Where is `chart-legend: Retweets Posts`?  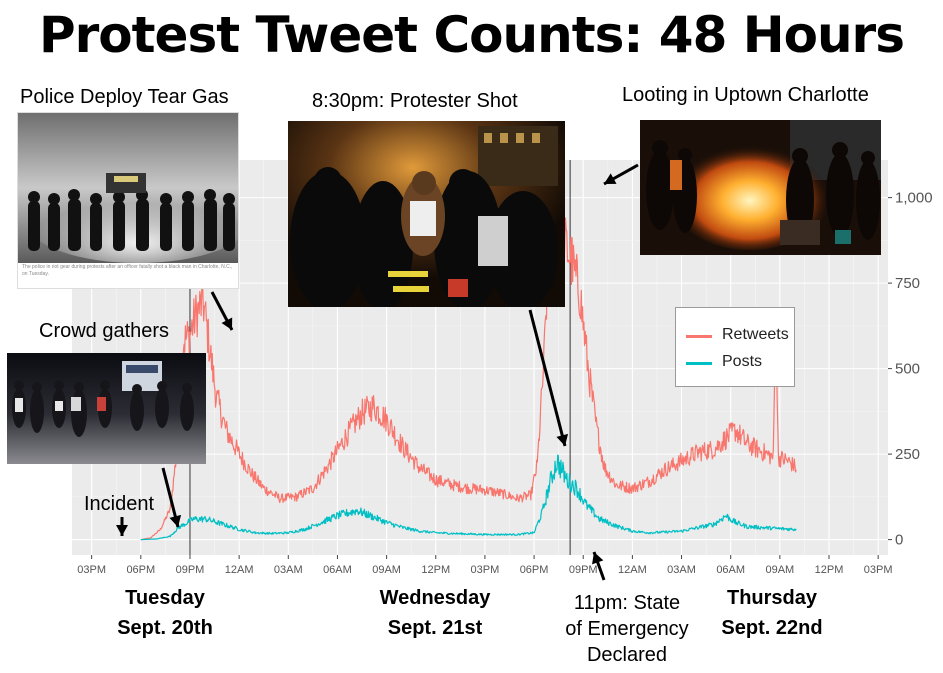 chart-legend: Retweets Posts is located at coordinates (735, 347).